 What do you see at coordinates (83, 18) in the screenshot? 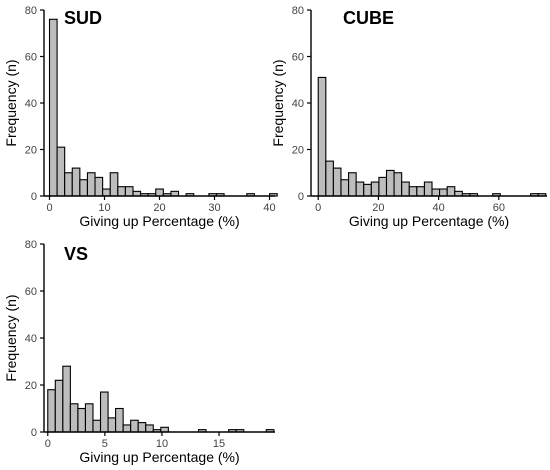
I see `panel-title: SUD` at bounding box center [83, 18].